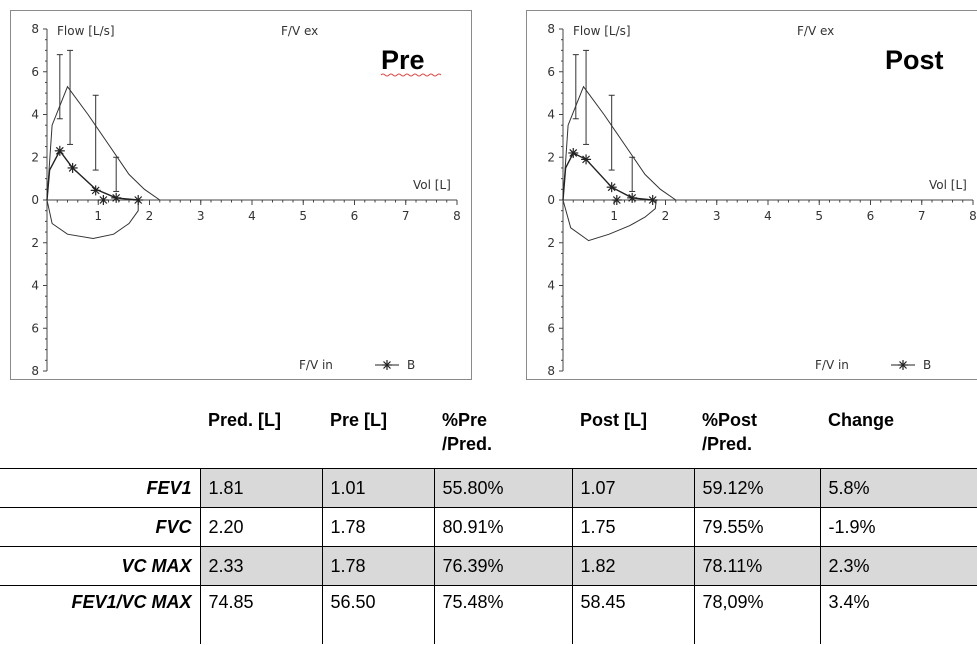 This screenshot has height=645, width=977. What do you see at coordinates (377, 614) in the screenshot?
I see `cell-pre: 56.50` at bounding box center [377, 614].